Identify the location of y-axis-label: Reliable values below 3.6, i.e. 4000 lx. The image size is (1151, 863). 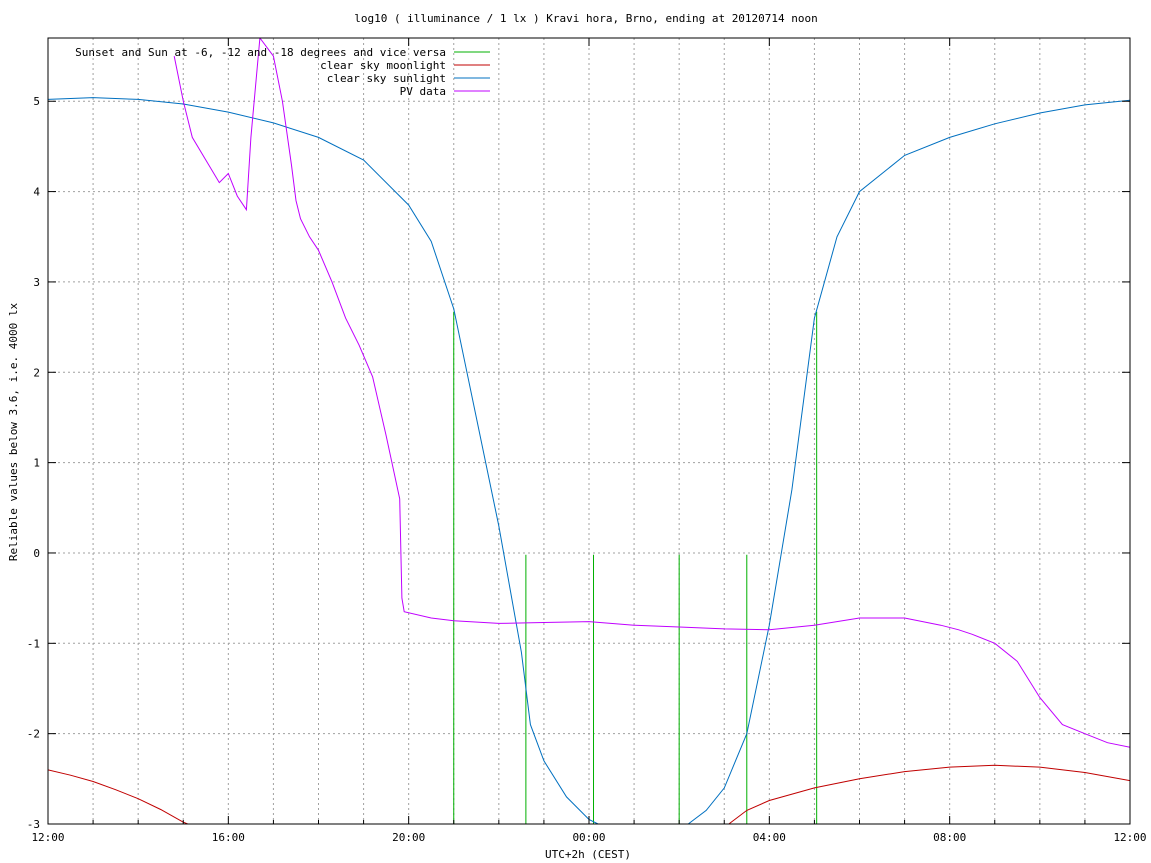
(13, 431).